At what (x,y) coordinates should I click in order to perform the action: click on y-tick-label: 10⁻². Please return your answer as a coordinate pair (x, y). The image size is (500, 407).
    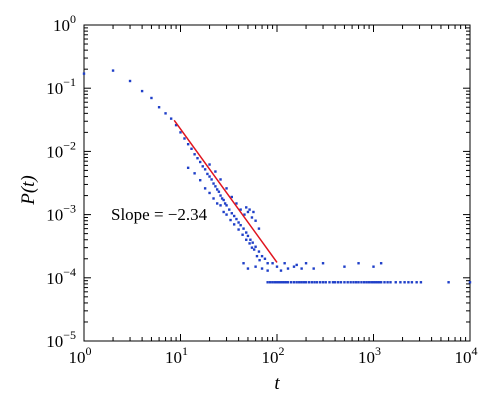
    Looking at the image, I should click on (61, 149).